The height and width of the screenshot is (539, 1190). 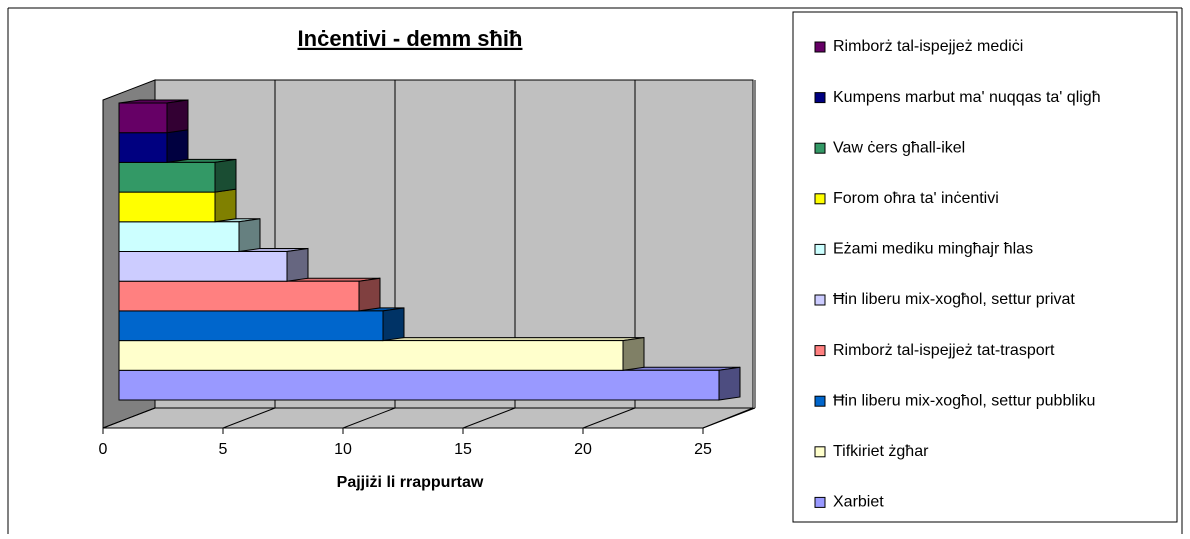 What do you see at coordinates (410, 38) in the screenshot?
I see `chart-title: Inċentivi - demm sħiħ` at bounding box center [410, 38].